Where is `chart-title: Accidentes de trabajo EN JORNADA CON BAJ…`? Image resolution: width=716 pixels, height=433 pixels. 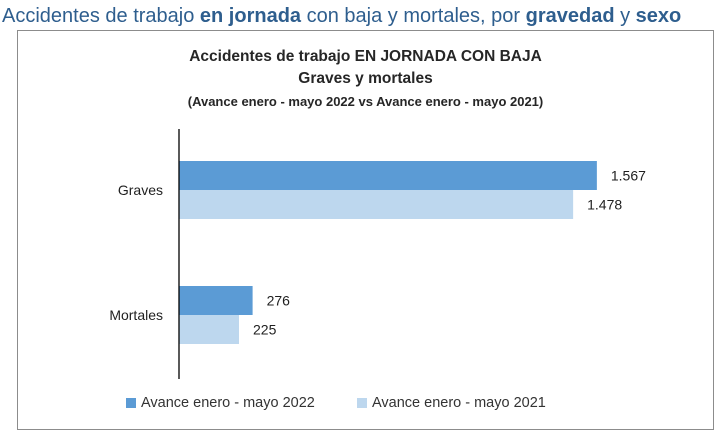 chart-title: Accidentes de trabajo EN JORNADA CON BAJ… is located at coordinates (365, 56).